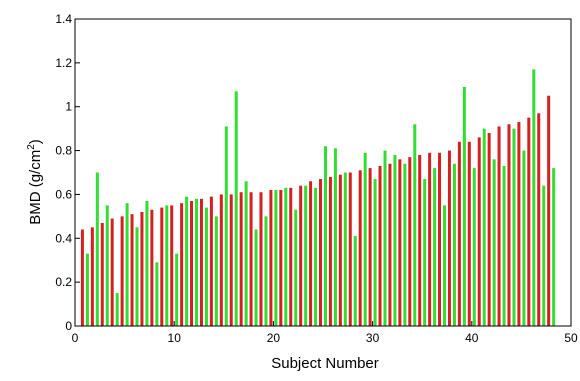  Describe the element at coordinates (325, 363) in the screenshot. I see `x-axis-label: Subject Number` at that location.